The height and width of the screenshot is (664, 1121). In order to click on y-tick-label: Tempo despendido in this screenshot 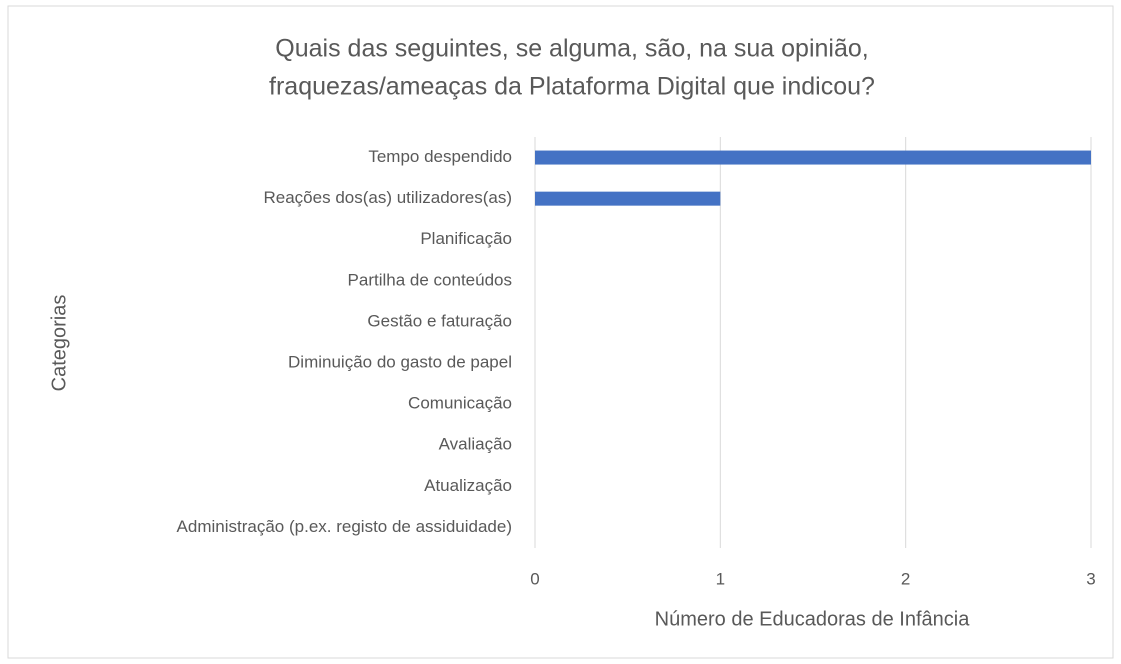, I will do `click(440, 156)`.